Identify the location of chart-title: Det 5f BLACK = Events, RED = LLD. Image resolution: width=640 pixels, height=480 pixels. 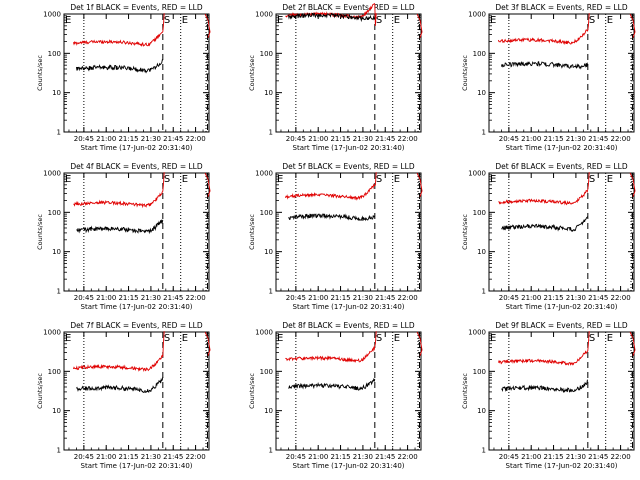
(348, 166).